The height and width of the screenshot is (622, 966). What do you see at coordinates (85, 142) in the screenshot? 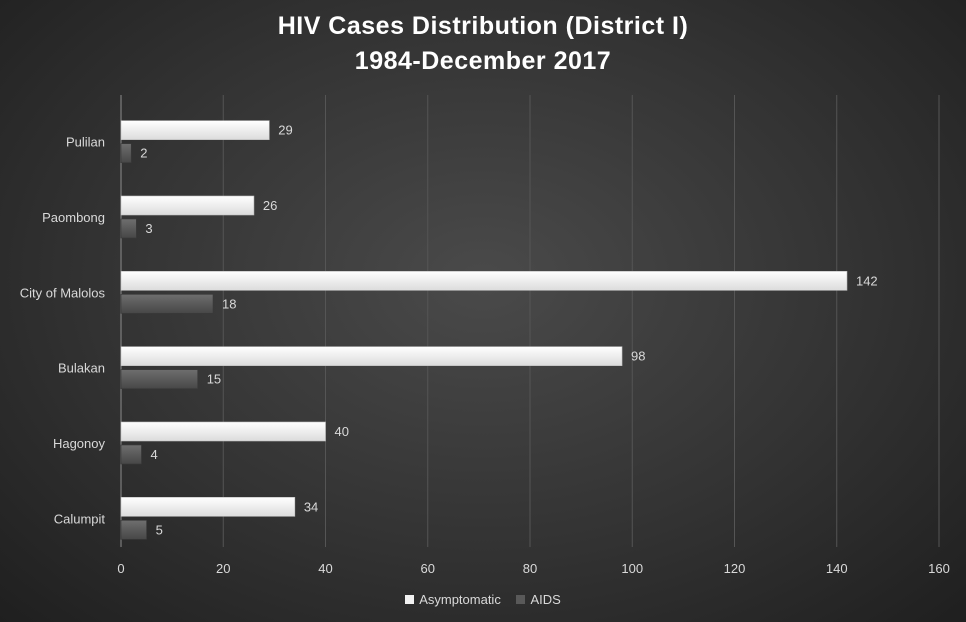
I see `category-label-pulilan: Pulilan` at bounding box center [85, 142].